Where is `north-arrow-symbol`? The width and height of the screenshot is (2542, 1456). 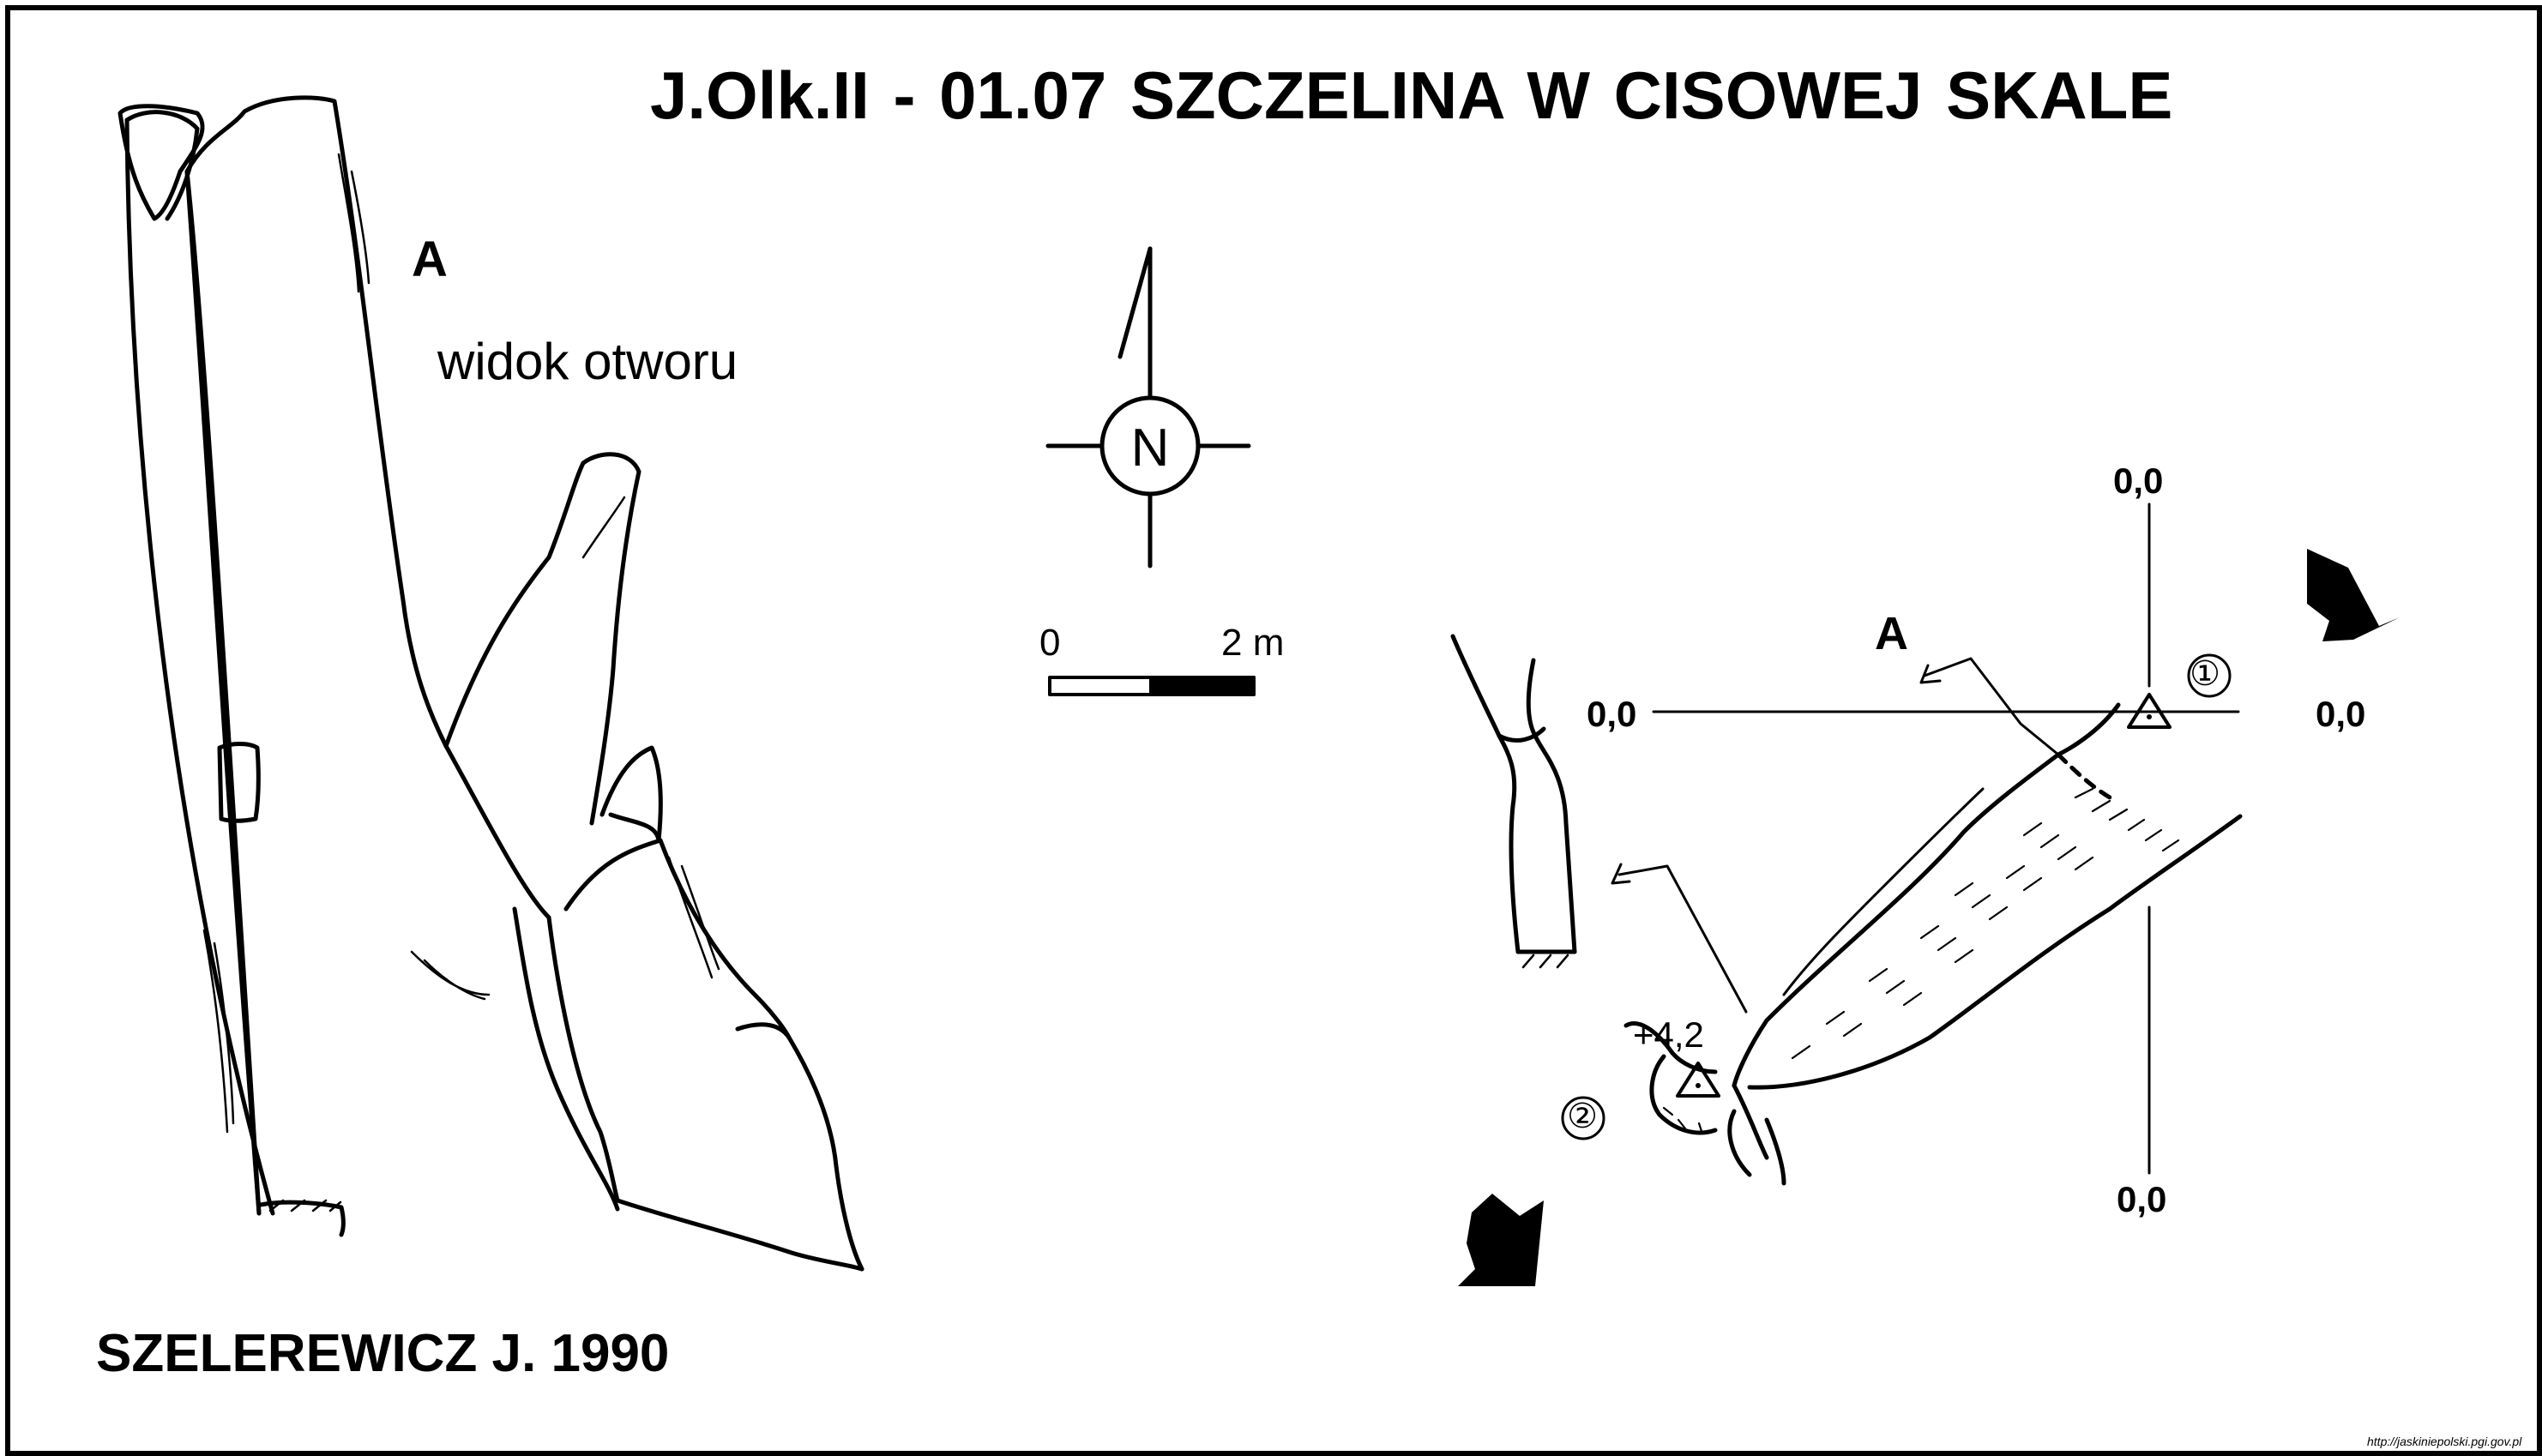 north-arrow-symbol is located at coordinates (1148, 407).